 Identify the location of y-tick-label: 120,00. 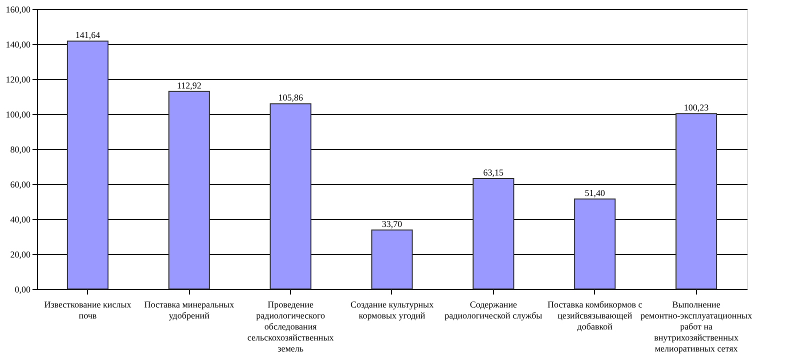
(18, 79).